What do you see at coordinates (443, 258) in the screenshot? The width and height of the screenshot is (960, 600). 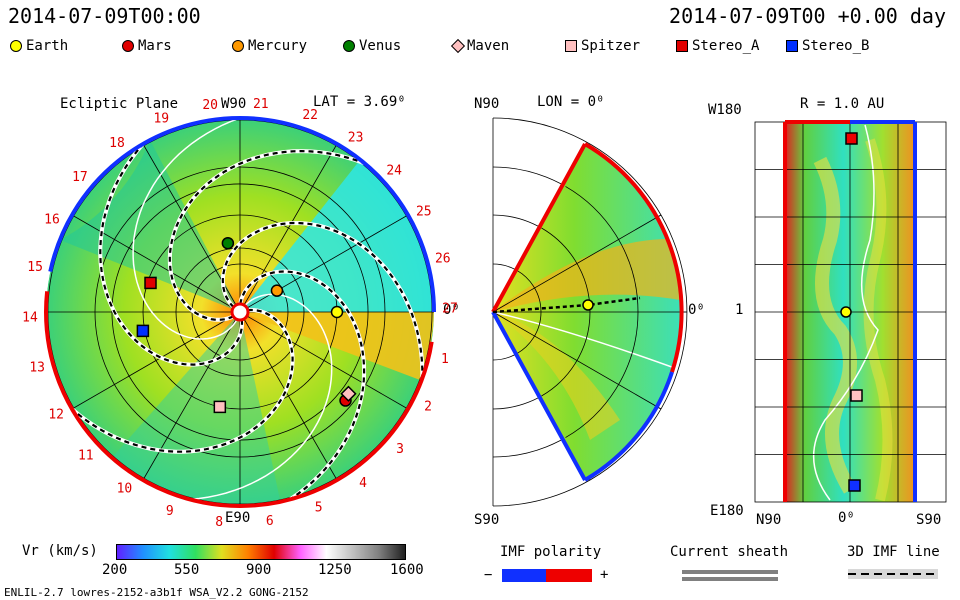 I see `sector-number-label: 26` at bounding box center [443, 258].